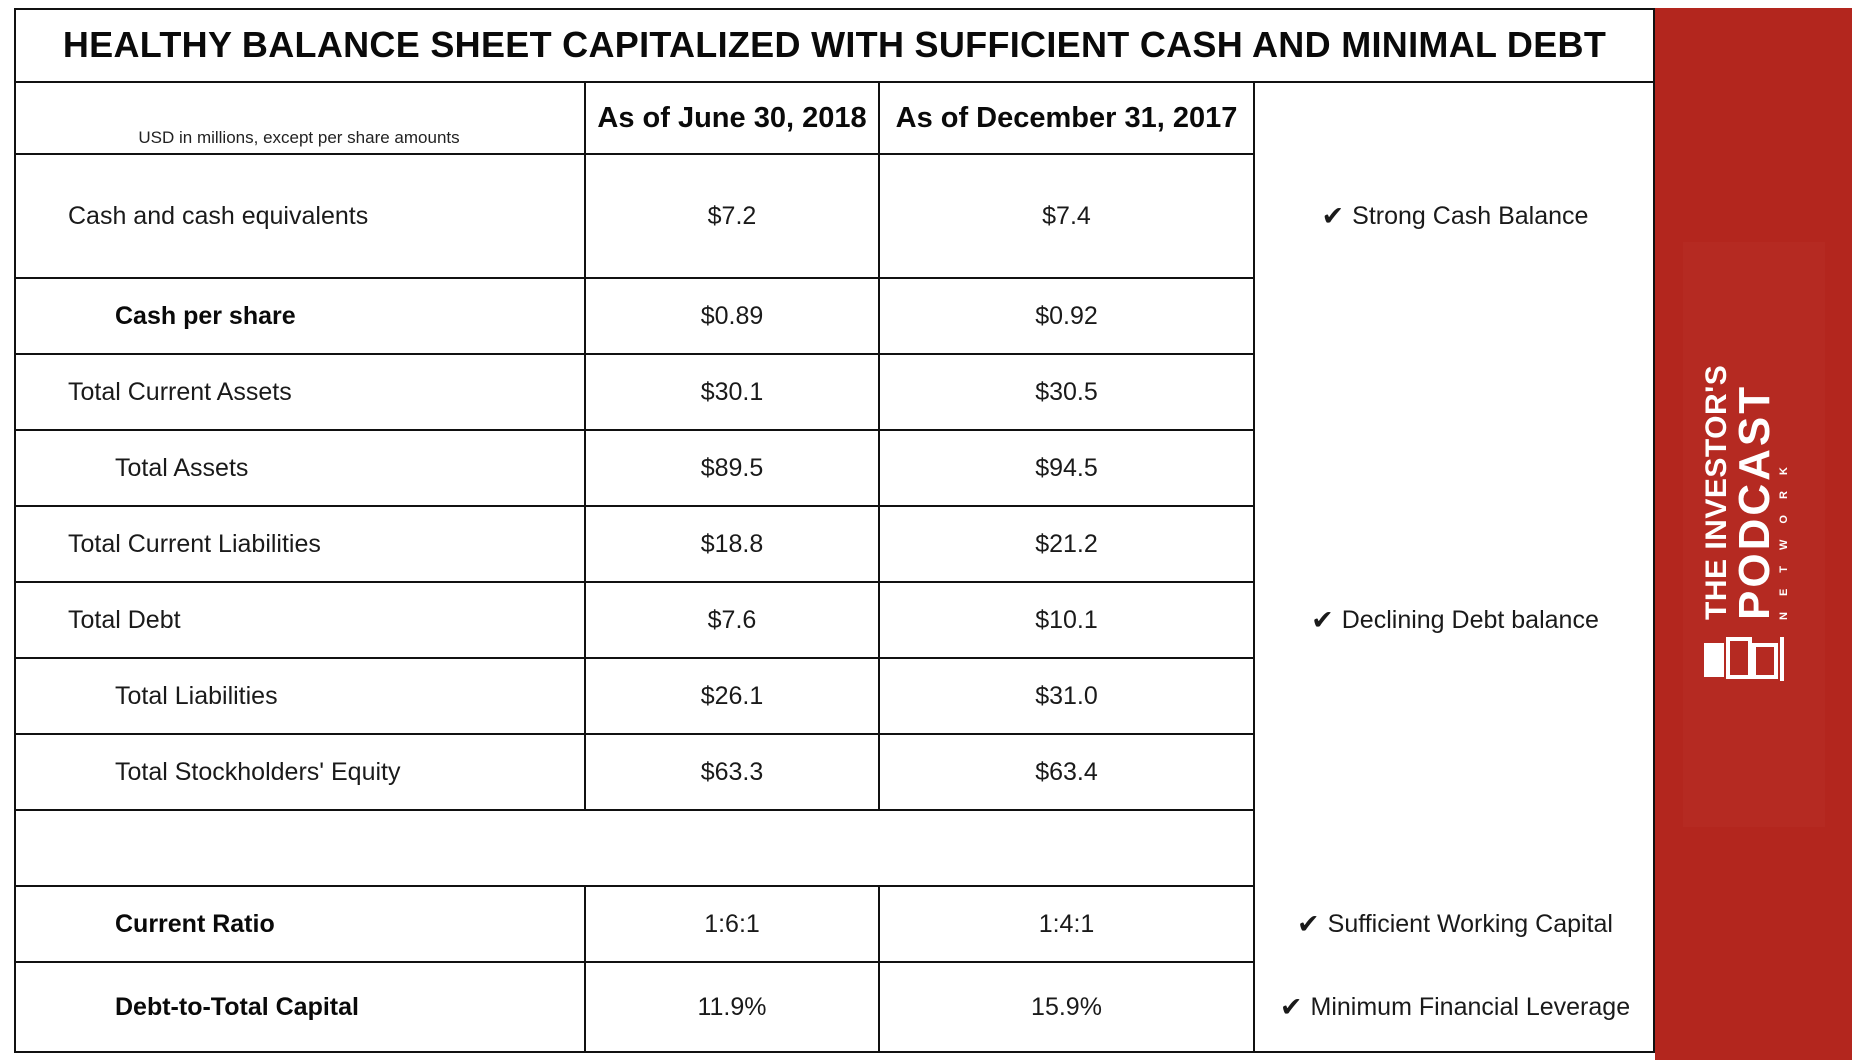 The image size is (1852, 1060). What do you see at coordinates (194, 543) in the screenshot?
I see `row-label: Total Current Liabilities` at bounding box center [194, 543].